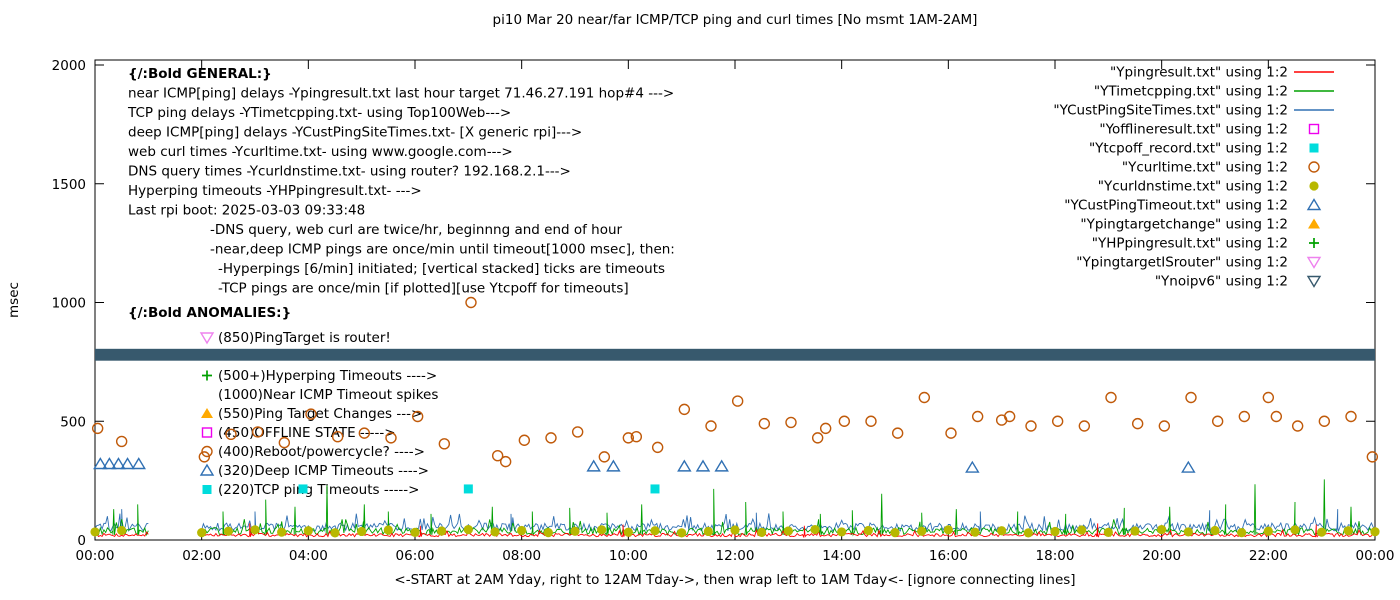  What do you see at coordinates (320, 414) in the screenshot?
I see `anomaly-note-line: (550)Ping Target Changes --->` at bounding box center [320, 414].